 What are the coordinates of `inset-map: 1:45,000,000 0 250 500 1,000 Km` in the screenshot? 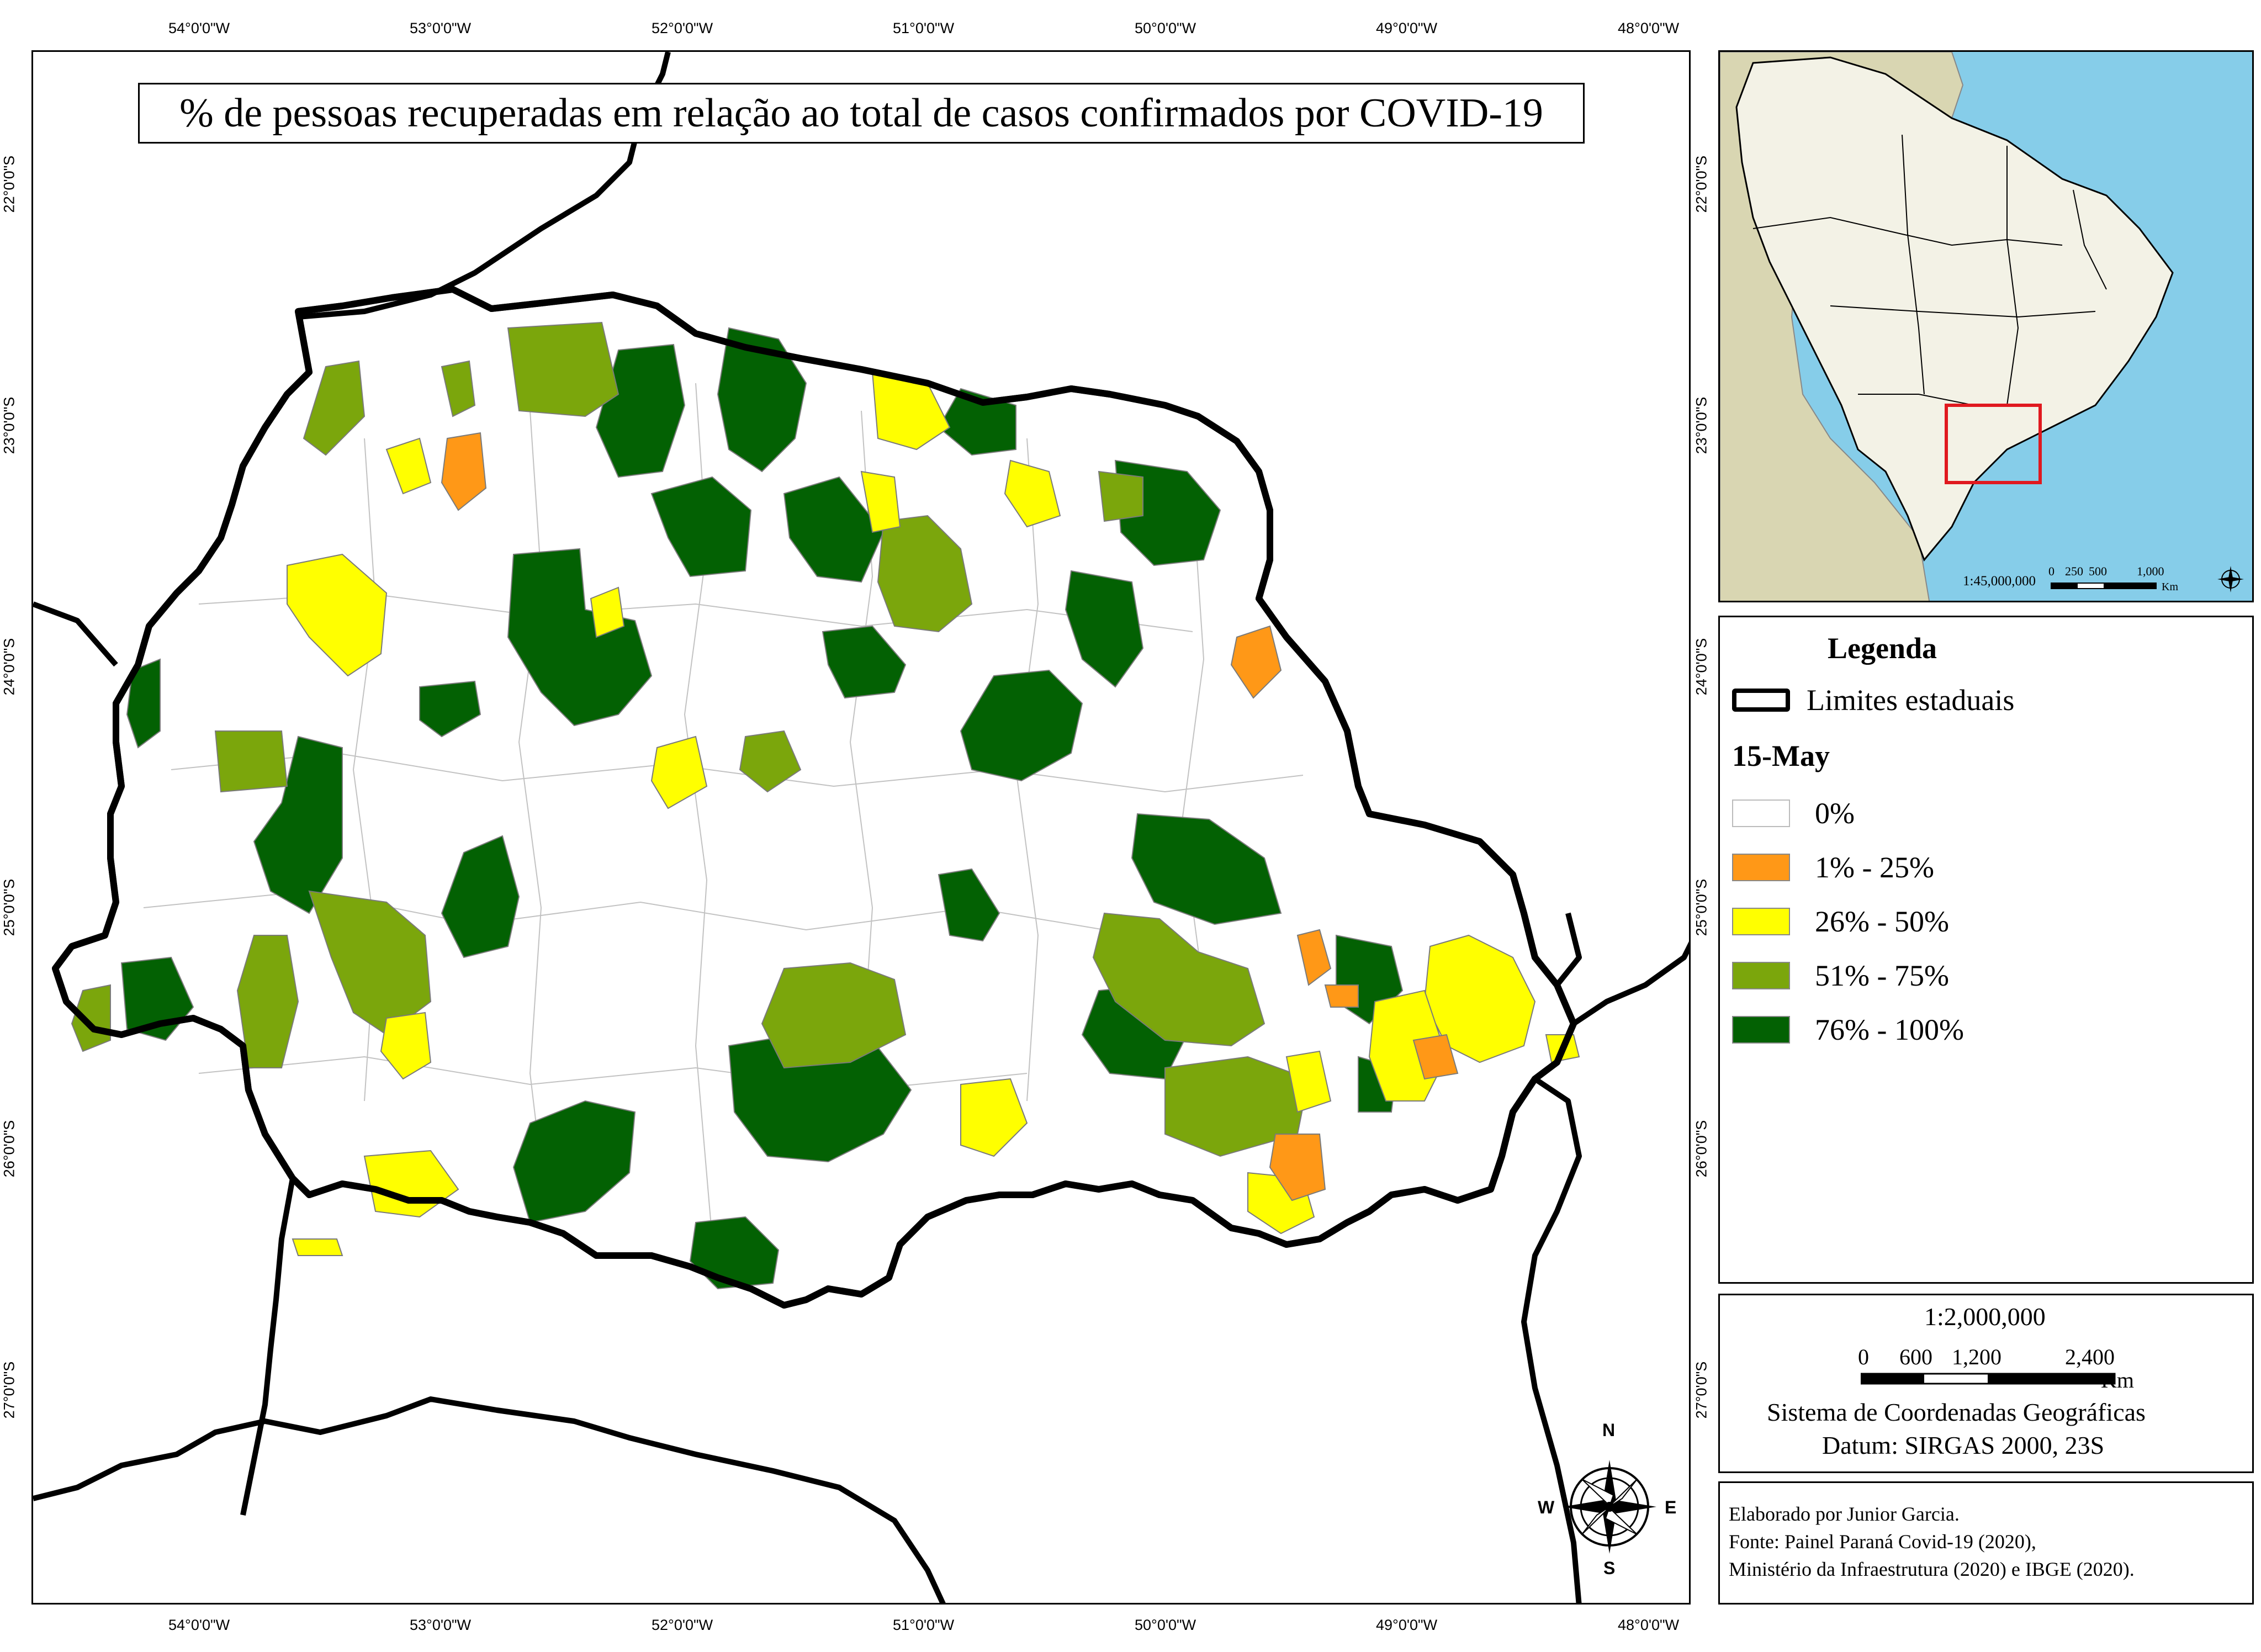 It's located at (1986, 326).